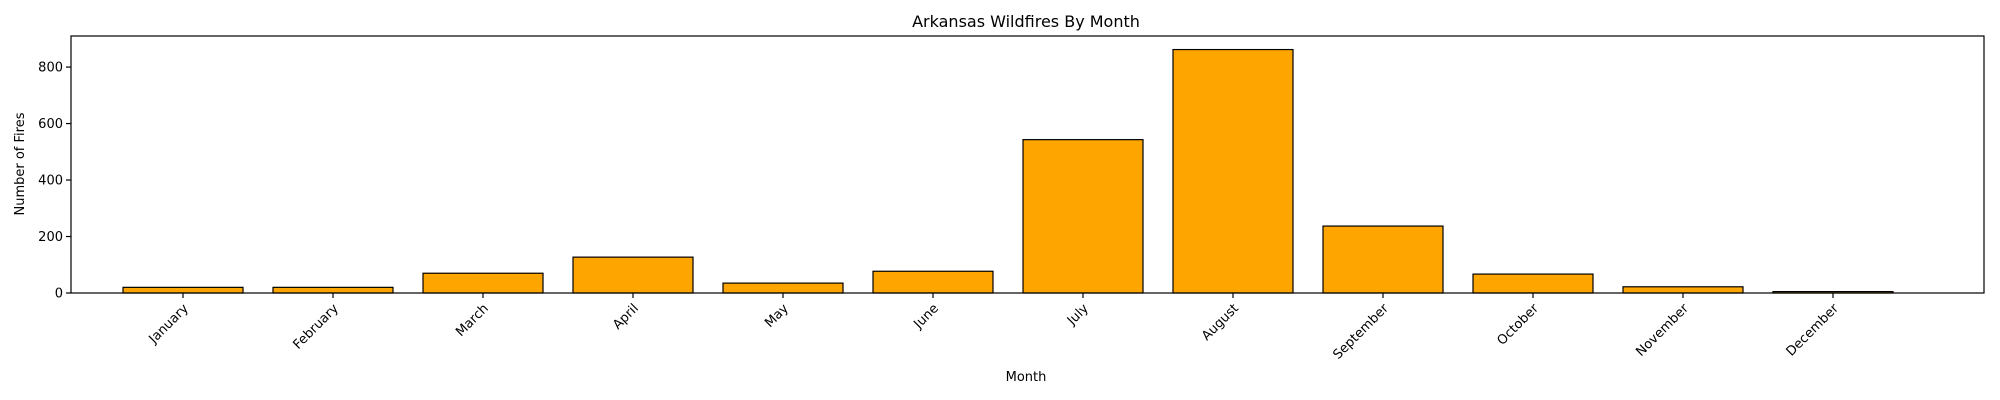 This screenshot has width=2000, height=400. I want to click on y-axis-label: Number of Fires, so click(20, 163).